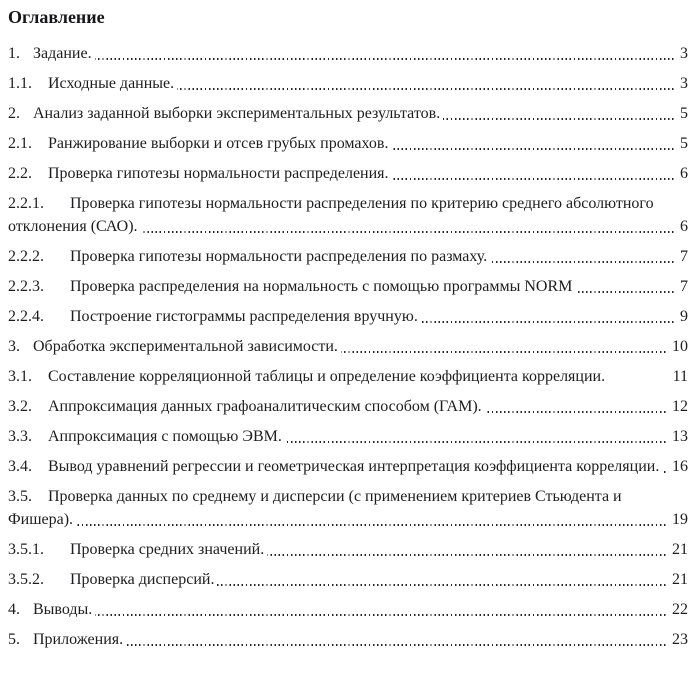 The image size is (696, 674). What do you see at coordinates (677, 466) in the screenshot?
I see `toc-entry-page: 16` at bounding box center [677, 466].